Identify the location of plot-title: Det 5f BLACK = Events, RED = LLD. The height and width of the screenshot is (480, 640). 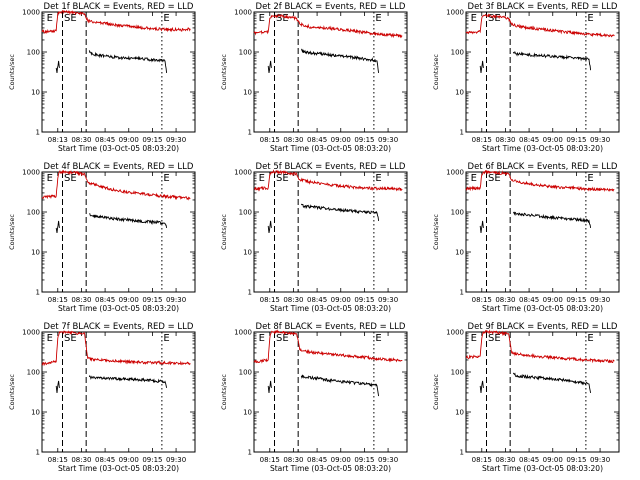
(331, 167).